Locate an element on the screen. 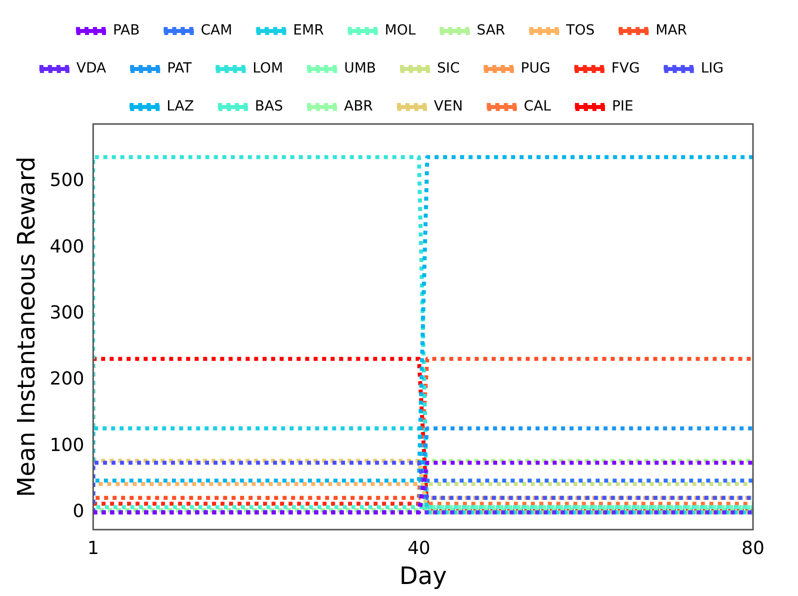  legend-label: UMB is located at coordinates (360, 68).